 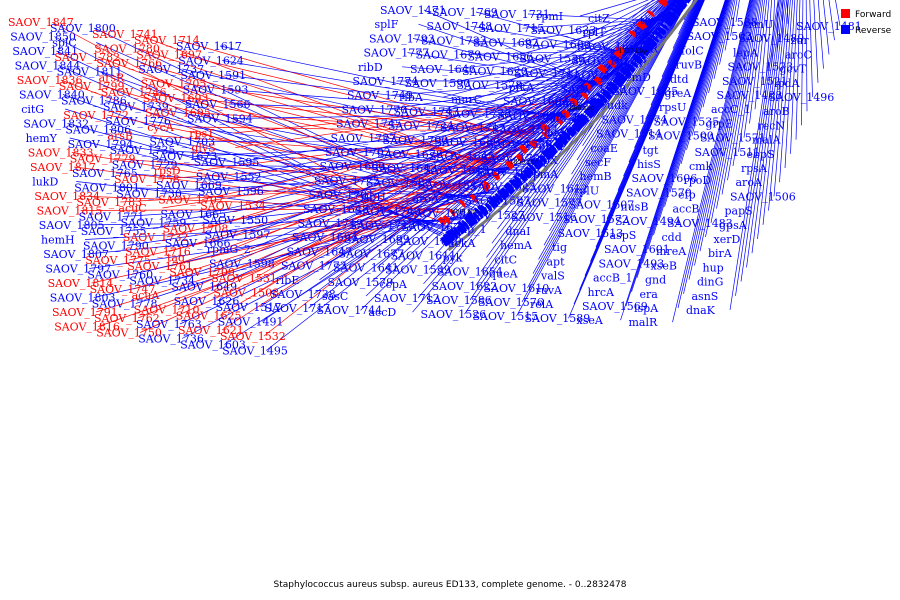 I want to click on gene-label: SAOV_1511, so click(x=728, y=152).